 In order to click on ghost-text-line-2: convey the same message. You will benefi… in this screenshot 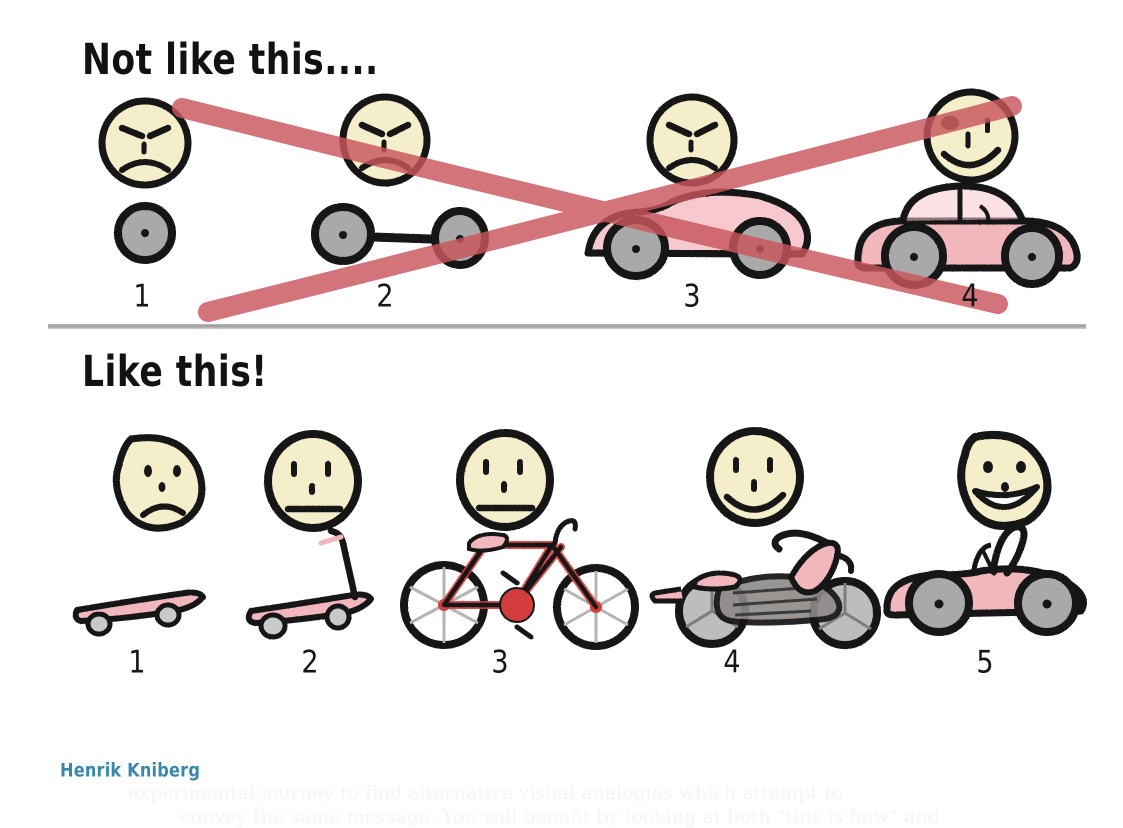, I will do `click(560, 817)`.